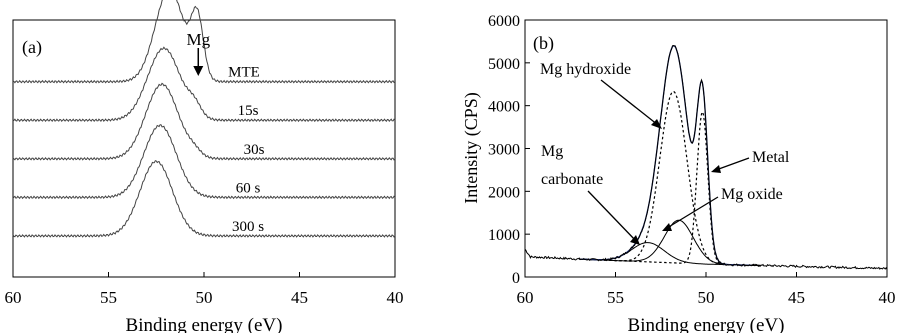 The width and height of the screenshot is (901, 333). What do you see at coordinates (716, 169) in the screenshot?
I see `arrow-metal-head` at bounding box center [716, 169].